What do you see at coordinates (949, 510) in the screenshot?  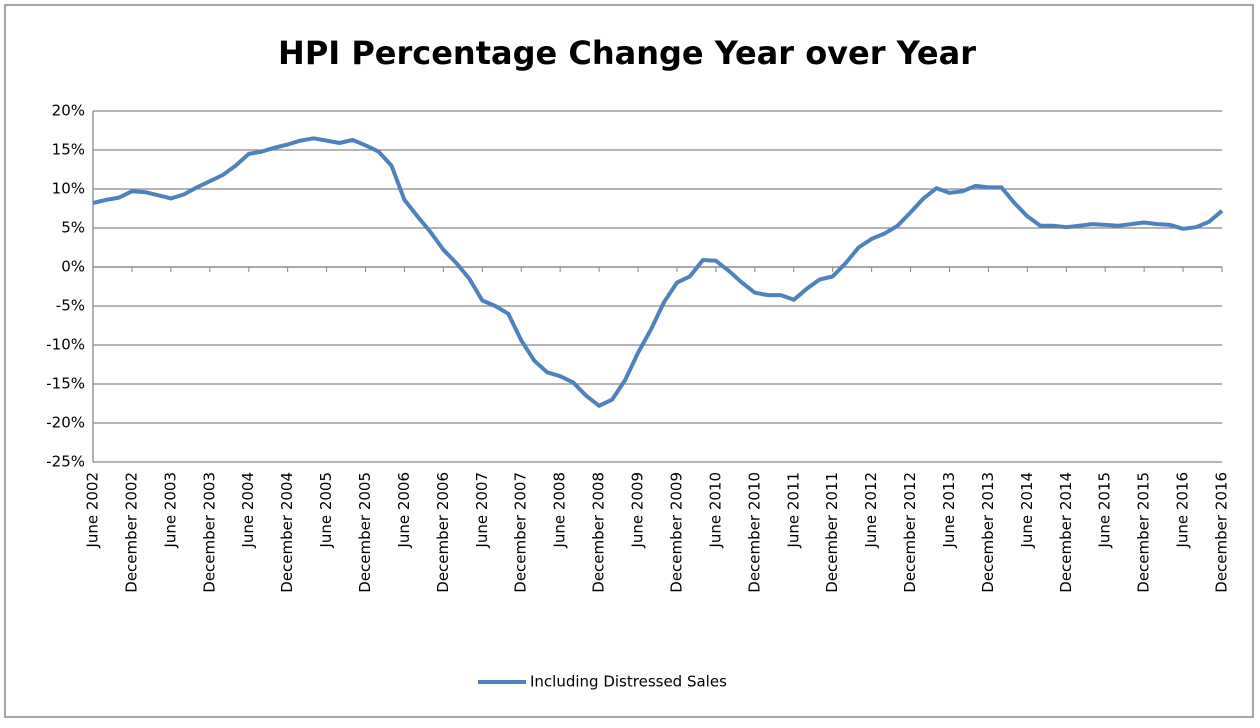 I see `x-tick-label: June 2013` at bounding box center [949, 510].